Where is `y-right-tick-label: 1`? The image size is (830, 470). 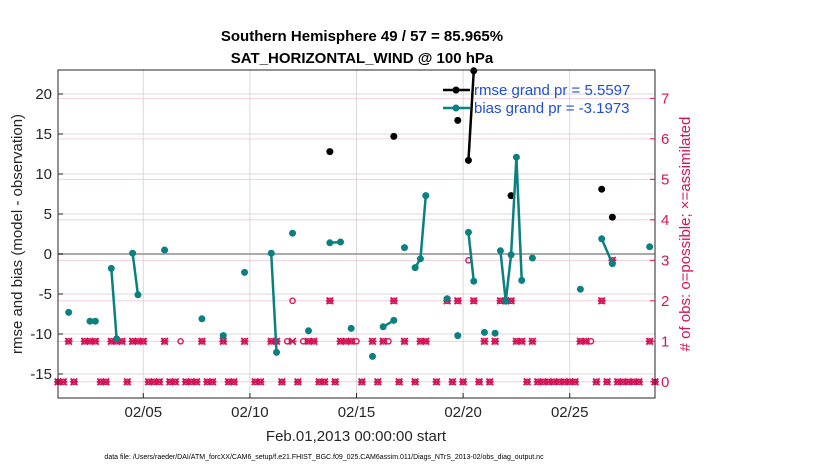
y-right-tick-label: 1 is located at coordinates (665, 341).